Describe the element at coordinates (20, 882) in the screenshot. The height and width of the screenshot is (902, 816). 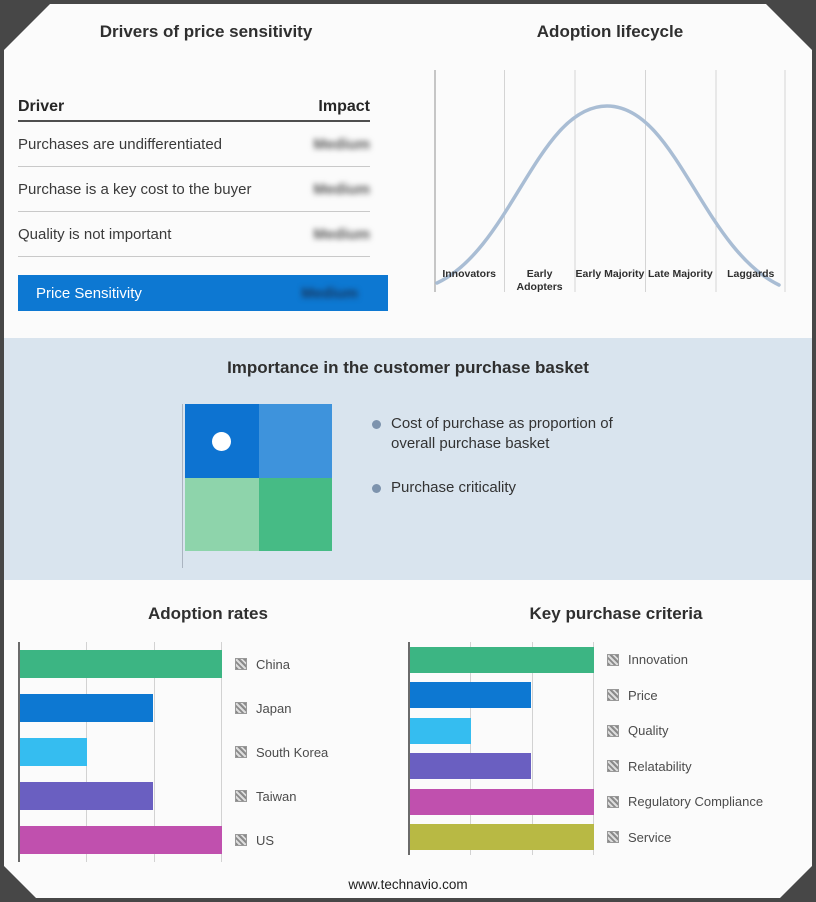
I see `corner-cut-bottom-left` at that location.